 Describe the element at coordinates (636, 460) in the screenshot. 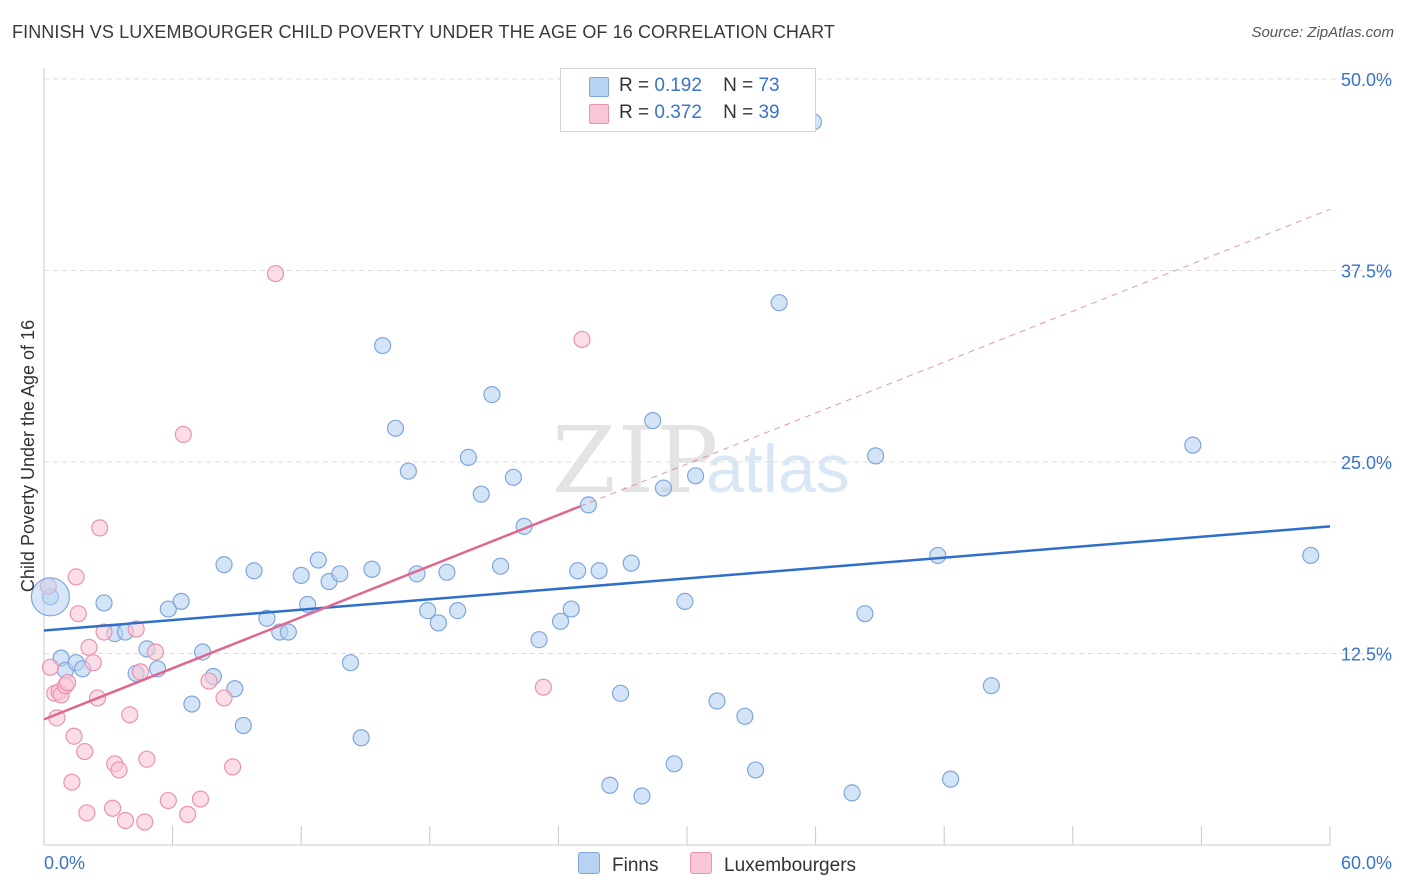

I see `watermark-zip: ZIP` at that location.